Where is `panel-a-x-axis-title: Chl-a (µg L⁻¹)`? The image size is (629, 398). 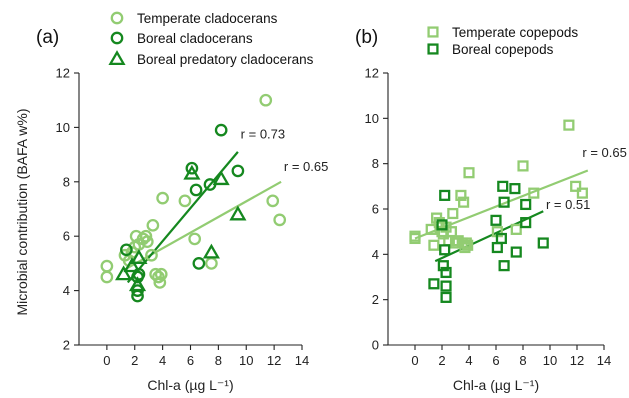
panel-a-x-axis-title: Chl-a (µg L⁻¹) is located at coordinates (190, 385).